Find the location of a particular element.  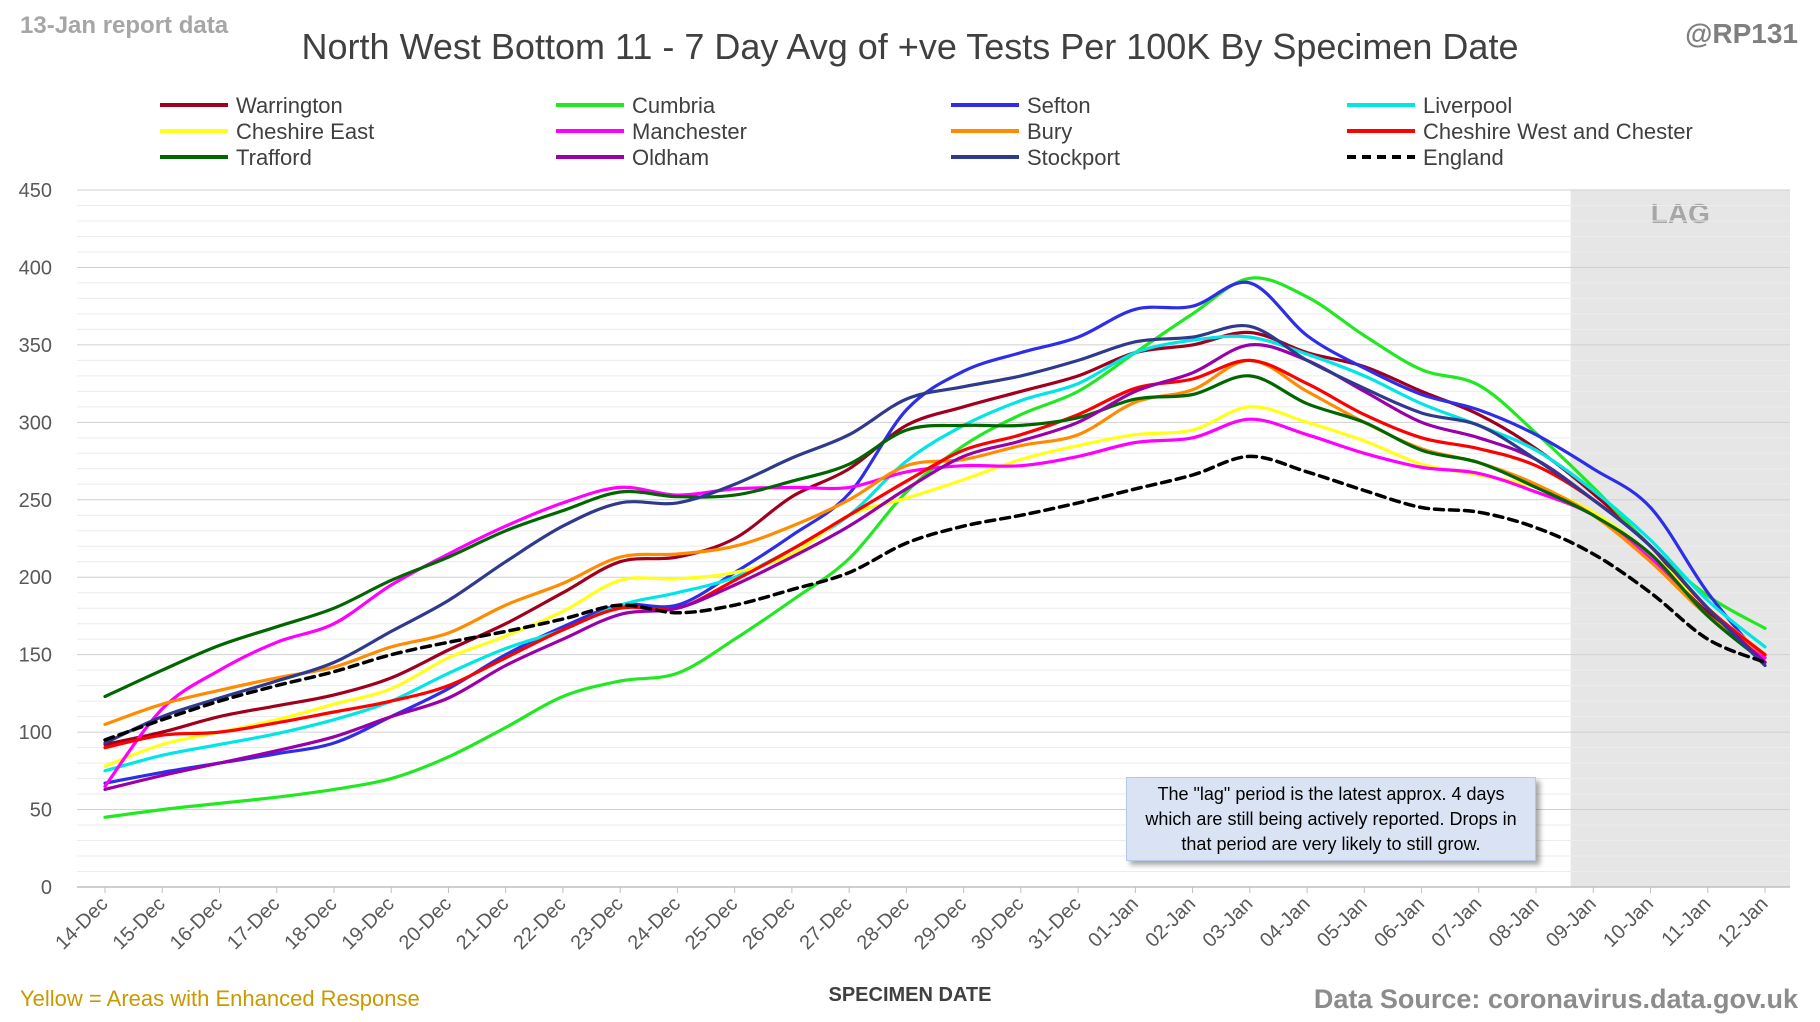

legend-label-england: England is located at coordinates (1463, 157).